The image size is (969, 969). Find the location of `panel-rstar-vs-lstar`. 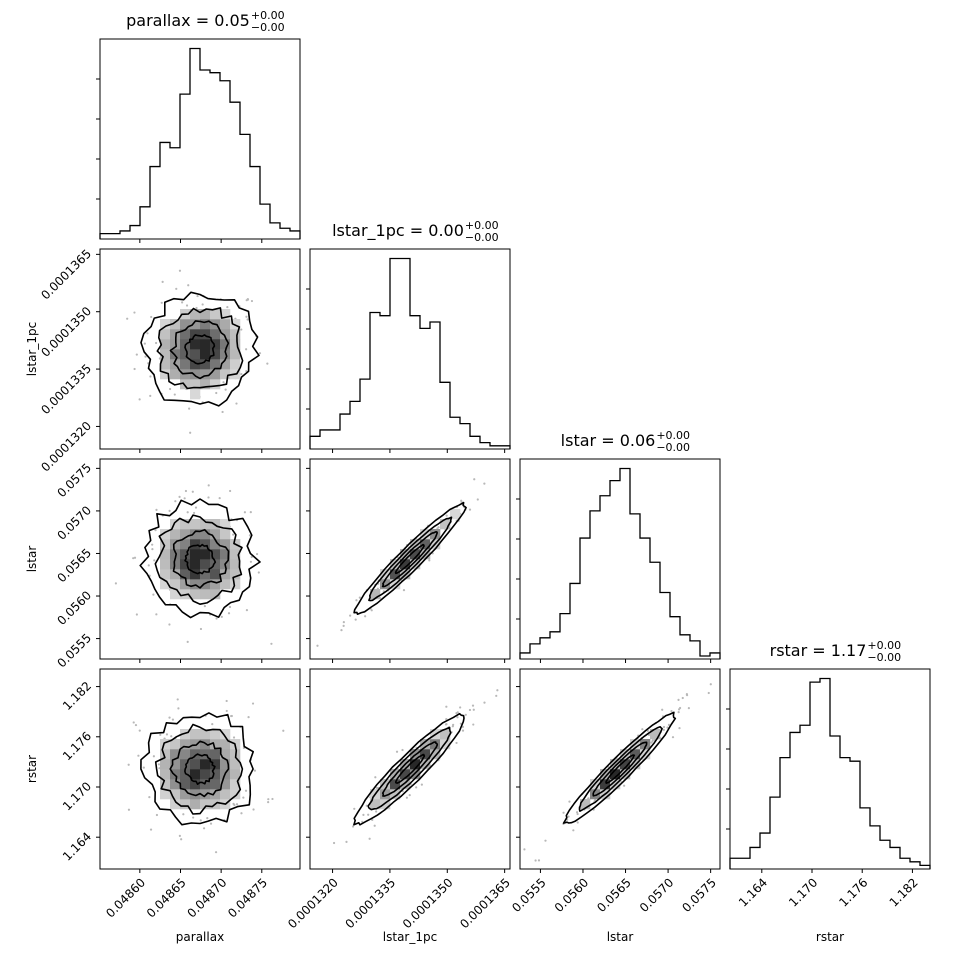

panel-rstar-vs-lstar is located at coordinates (617, 772).